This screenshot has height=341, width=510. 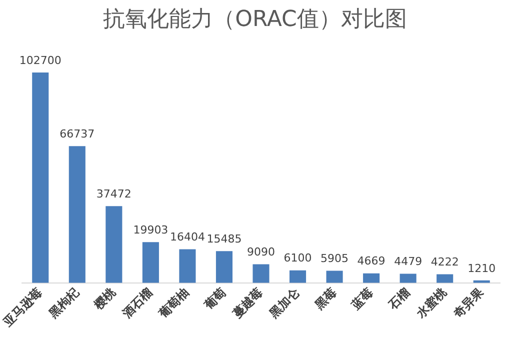 I want to click on chart-title: 抗氧化能力（ORAC值）对比图, so click(x=255, y=20).